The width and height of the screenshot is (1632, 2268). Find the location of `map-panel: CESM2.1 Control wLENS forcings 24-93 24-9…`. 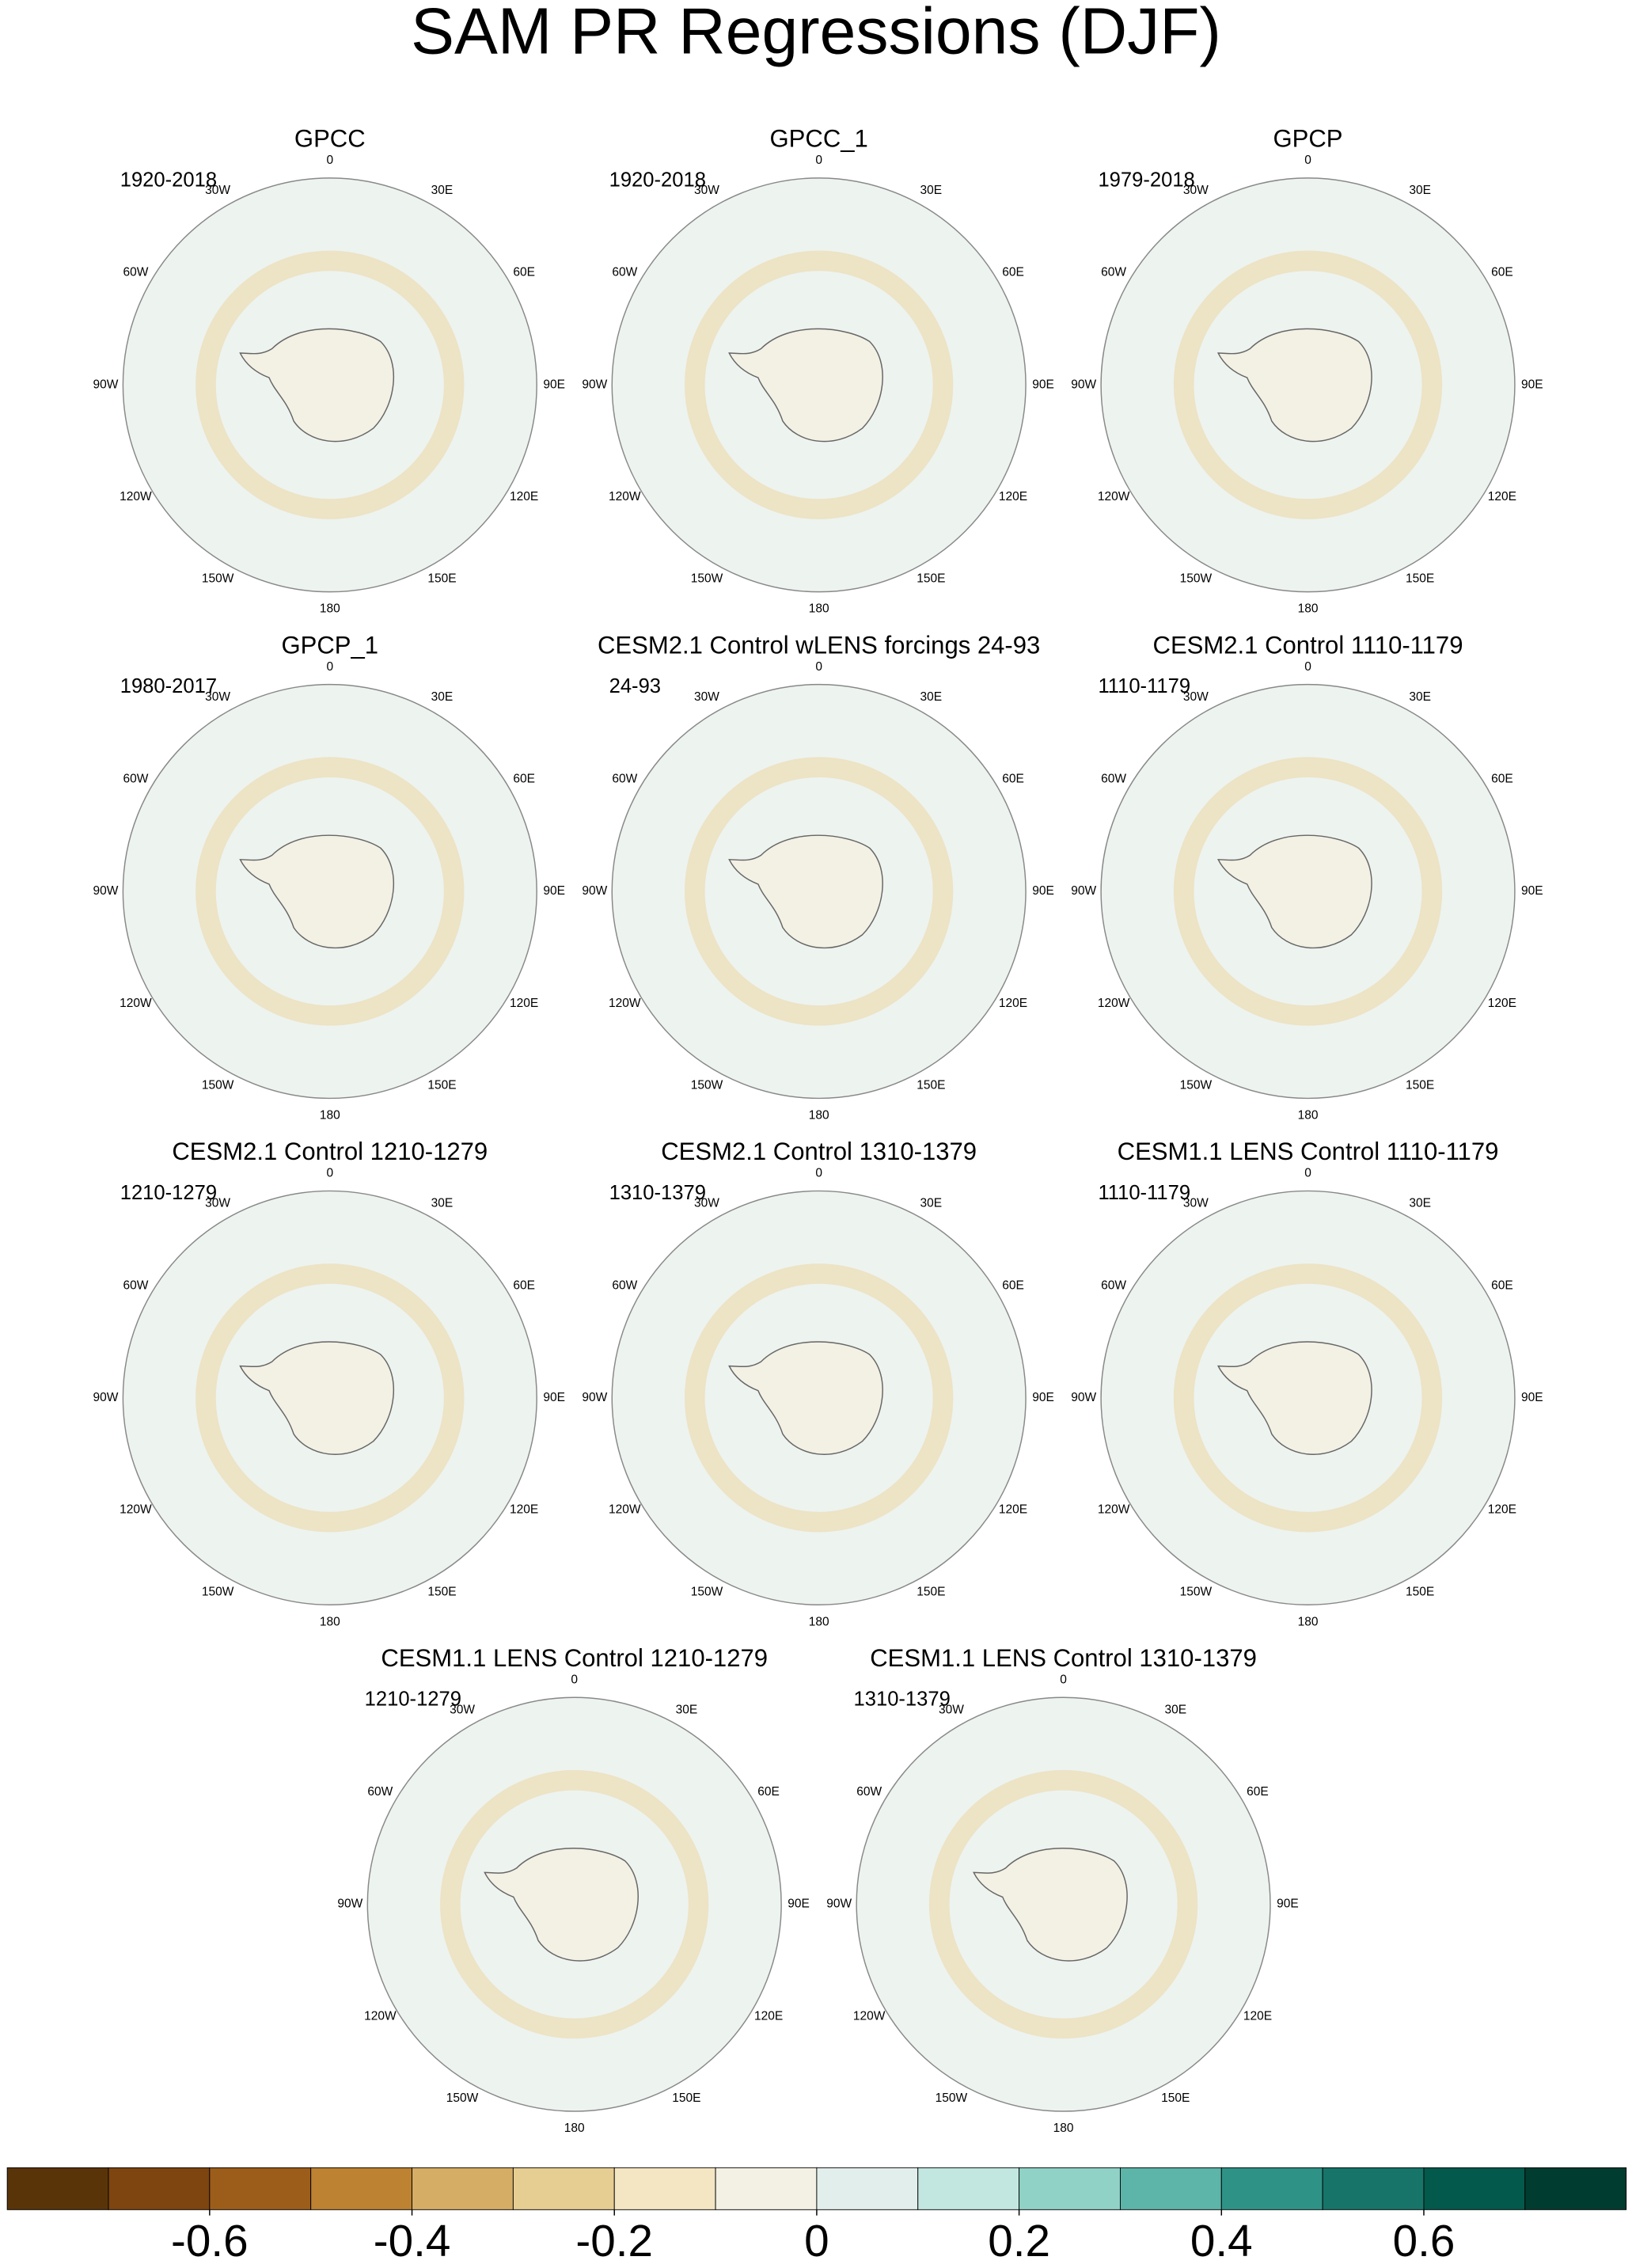

map-panel: CESM2.1 Control wLENS forcings 24-93 24-9… is located at coordinates (818, 876).